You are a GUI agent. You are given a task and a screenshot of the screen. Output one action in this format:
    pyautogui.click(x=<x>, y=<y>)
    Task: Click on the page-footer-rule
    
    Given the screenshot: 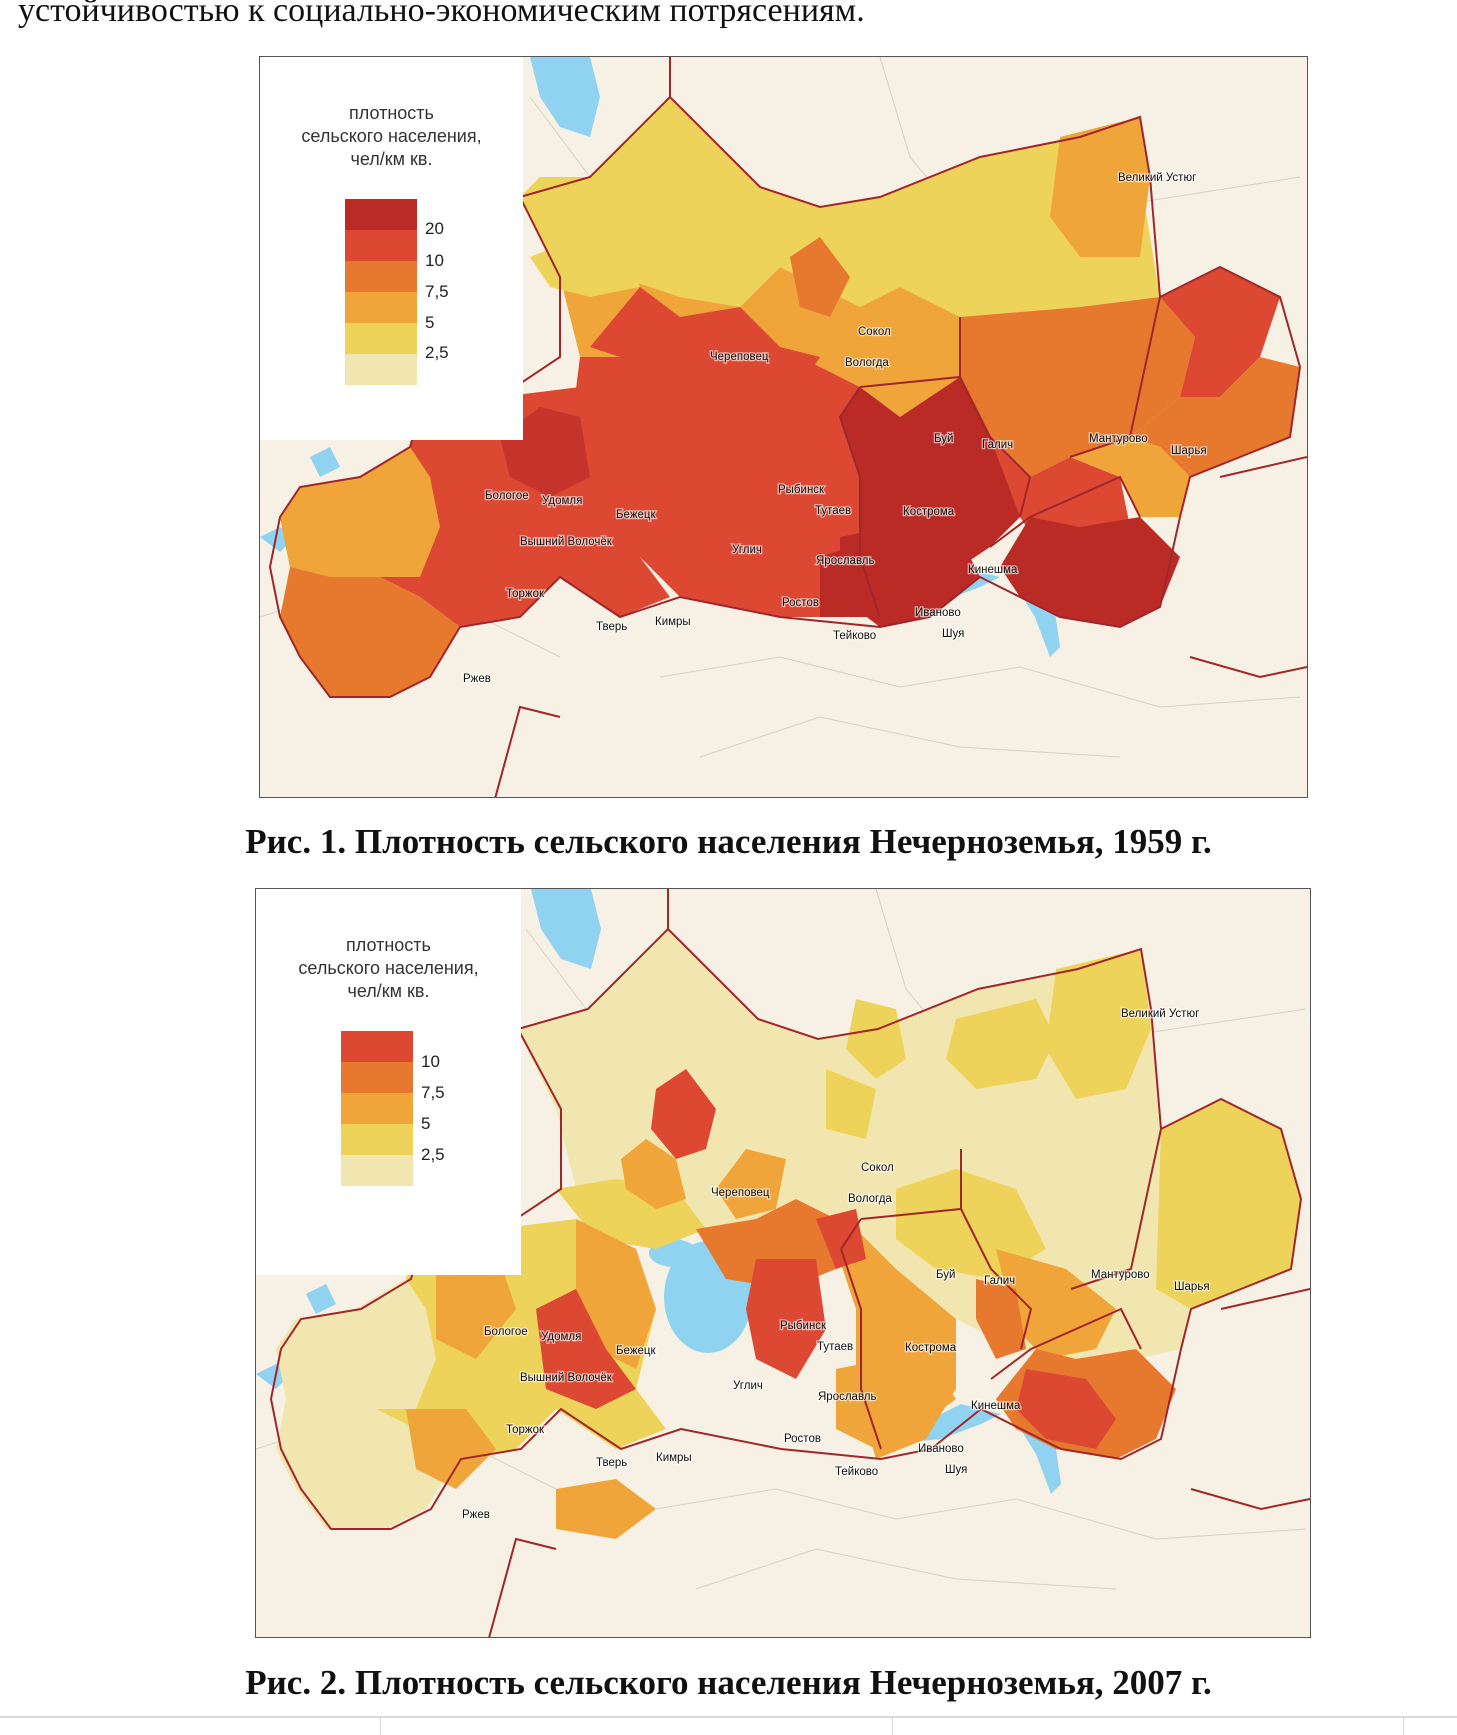 What is the action you would take?
    pyautogui.click(x=728, y=1717)
    